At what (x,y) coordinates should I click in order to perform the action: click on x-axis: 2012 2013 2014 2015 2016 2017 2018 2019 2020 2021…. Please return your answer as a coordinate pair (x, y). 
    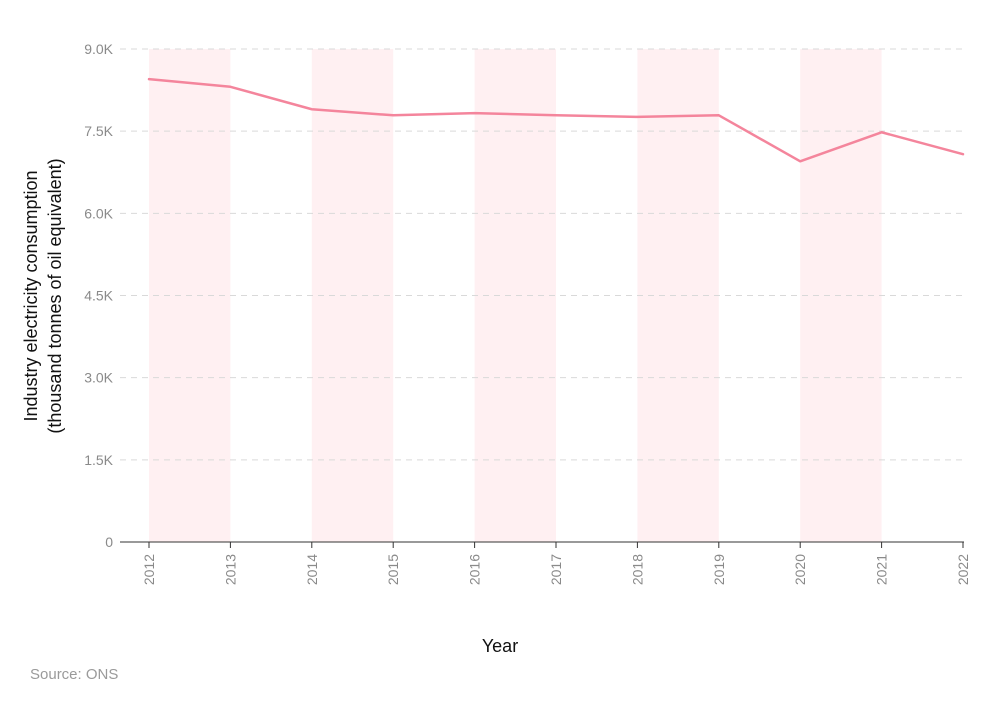
    Looking at the image, I should click on (545, 563).